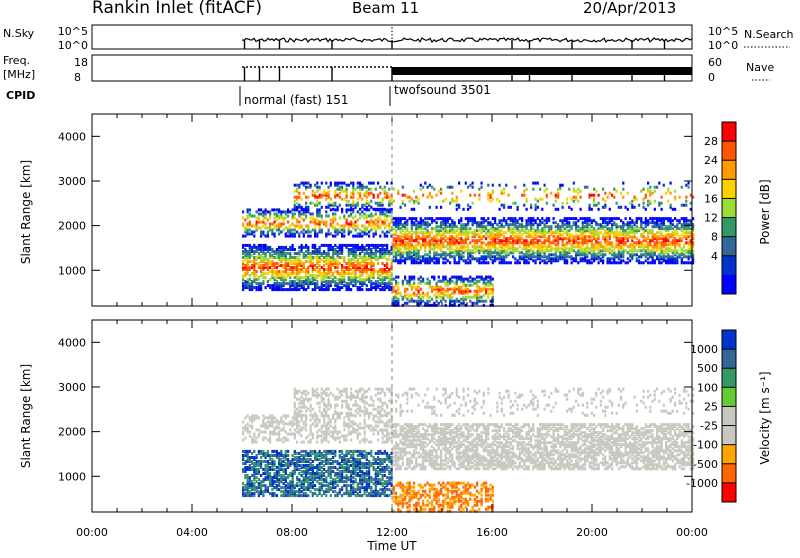  What do you see at coordinates (702, 483) in the screenshot?
I see `colorbar-tick: -1000` at bounding box center [702, 483].